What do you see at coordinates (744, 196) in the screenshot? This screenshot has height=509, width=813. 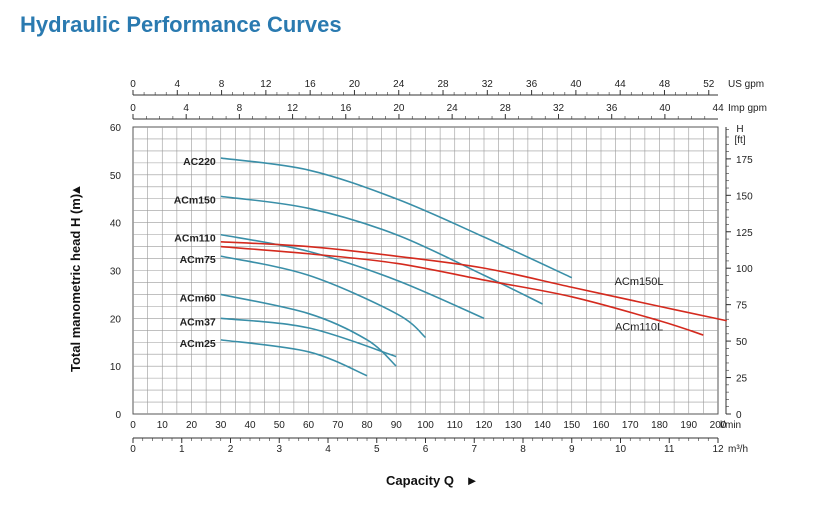 I see `right-tick-label: 150` at bounding box center [744, 196].